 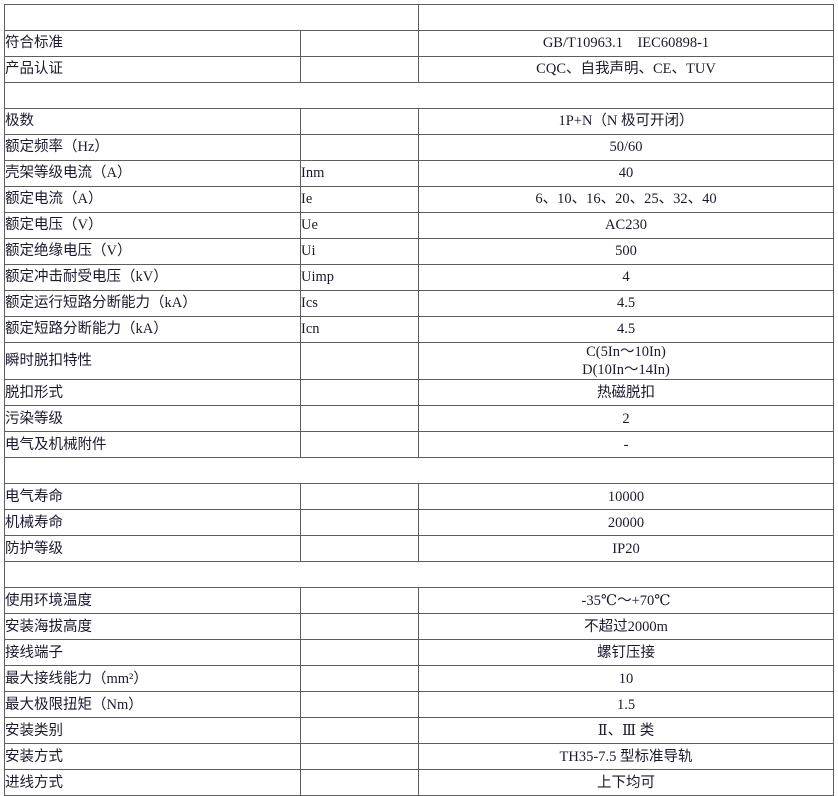 I want to click on row-value: CQC、自我声明、CE、TUV, so click(x=626, y=69).